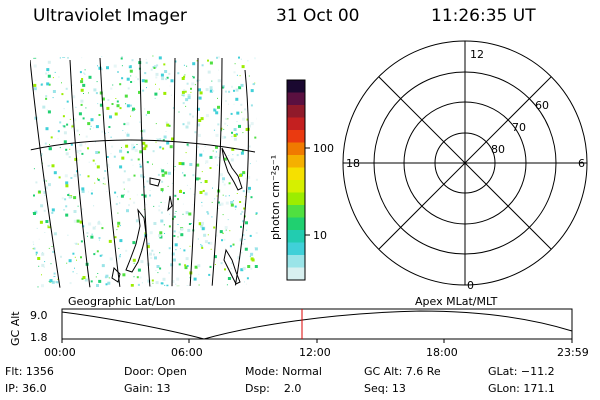  Describe the element at coordinates (353, 163) in the screenshot. I see `mlt-label-18: 18` at that location.